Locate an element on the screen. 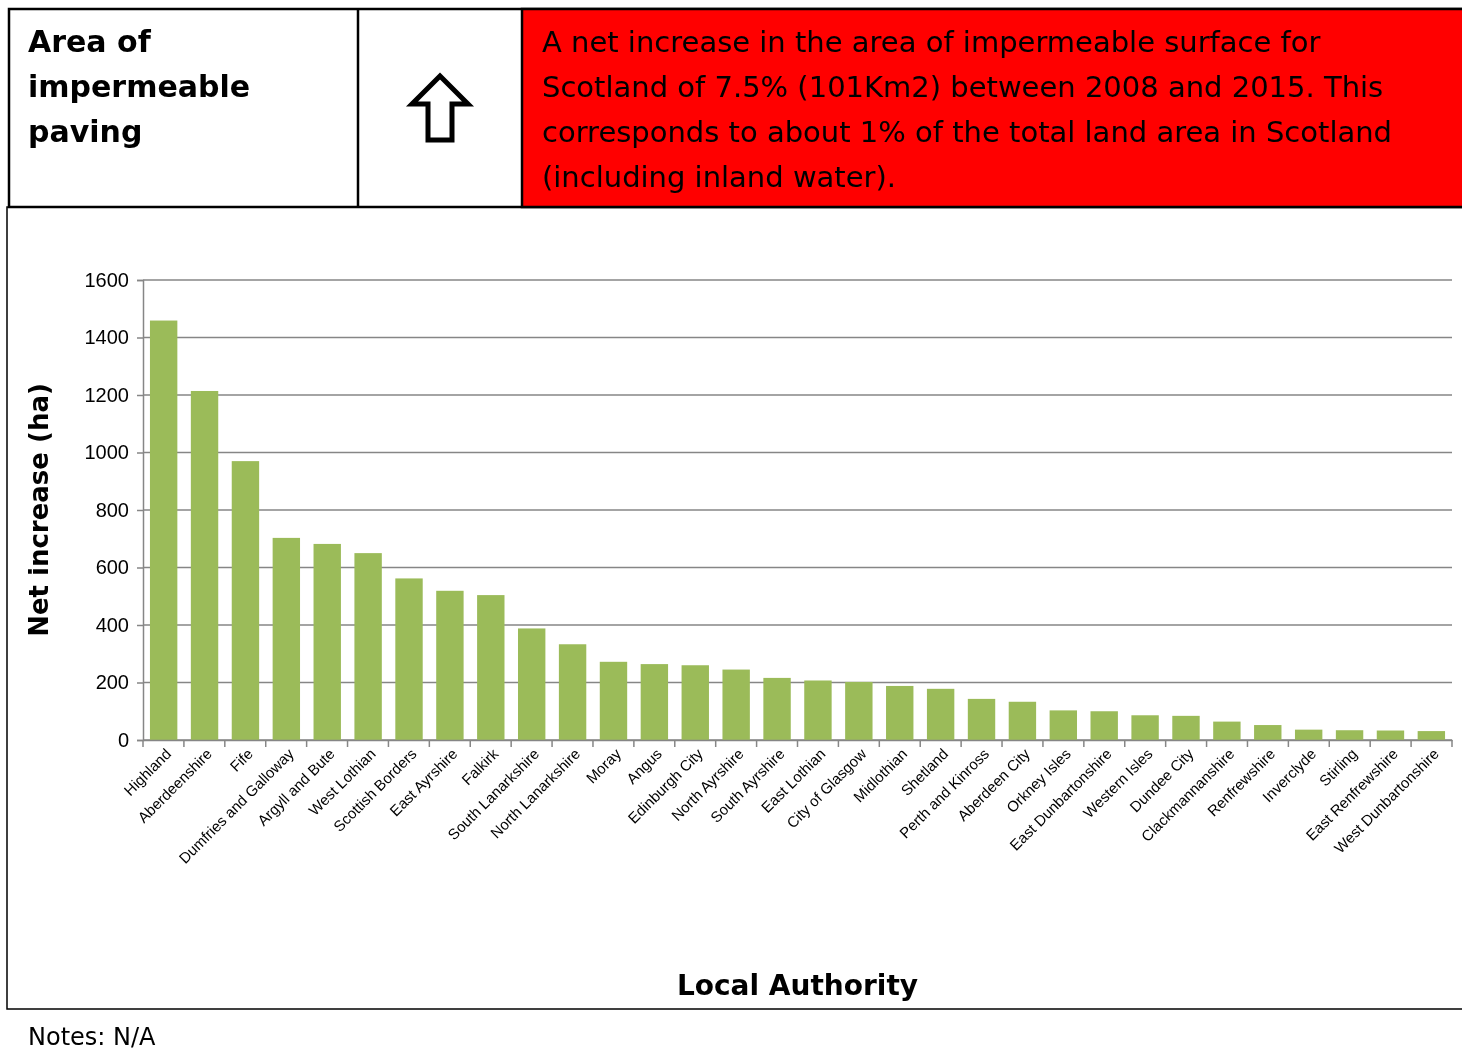  y-tick-label: 600 is located at coordinates (112, 567).